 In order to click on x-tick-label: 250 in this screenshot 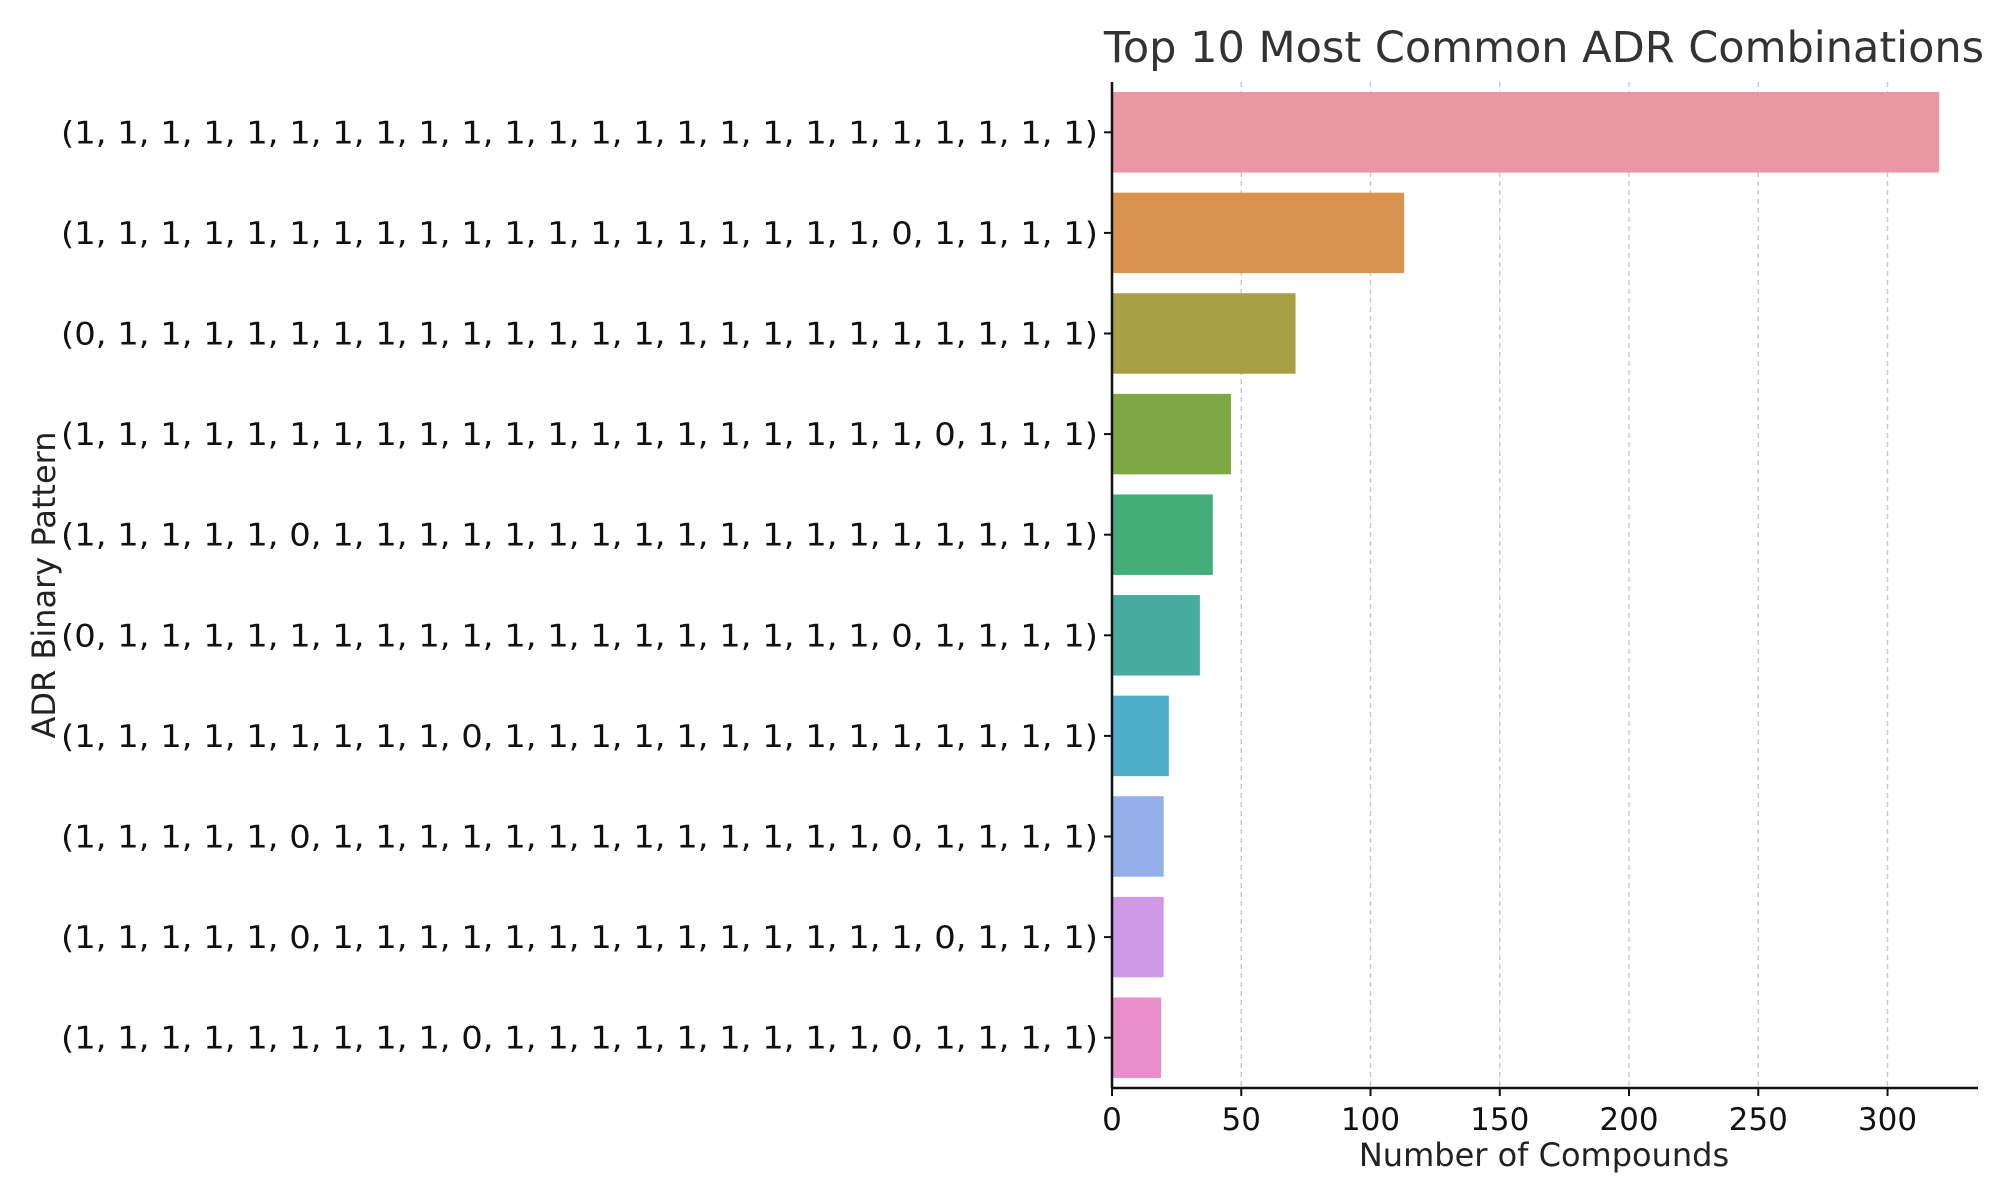, I will do `click(1758, 1120)`.